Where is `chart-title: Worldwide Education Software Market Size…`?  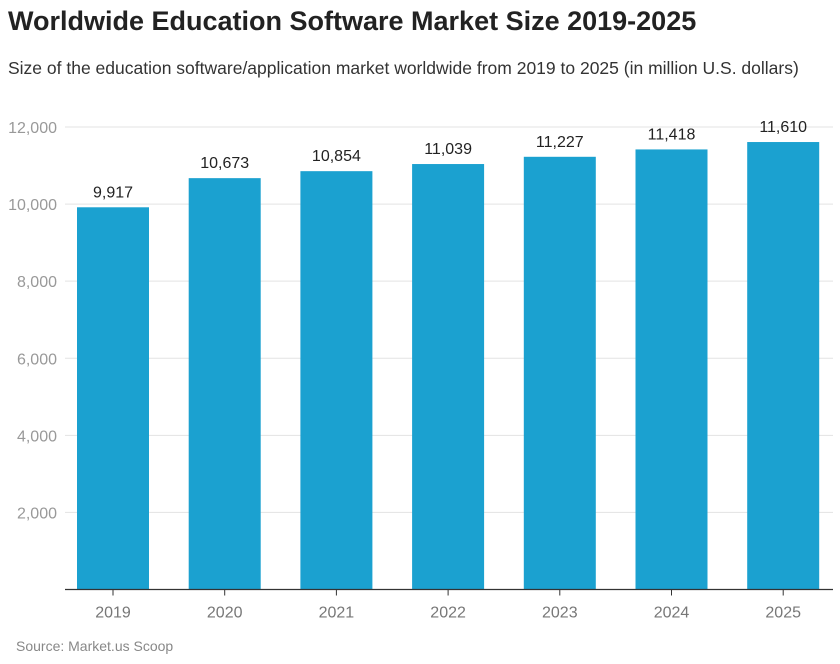 chart-title: Worldwide Education Software Market Size… is located at coordinates (352, 21).